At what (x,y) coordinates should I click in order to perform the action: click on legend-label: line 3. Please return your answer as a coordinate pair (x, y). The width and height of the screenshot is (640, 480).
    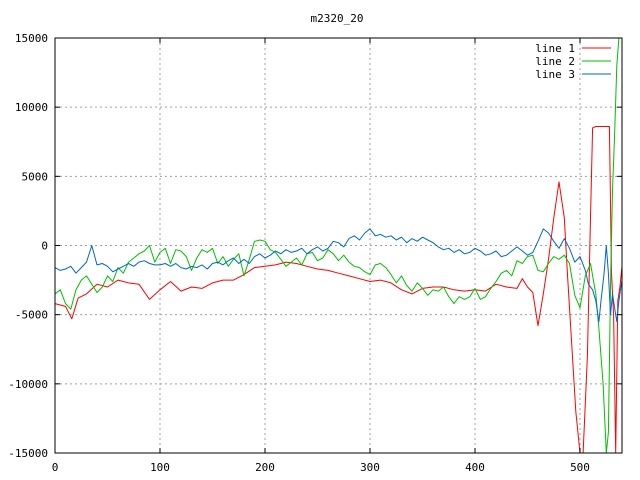
    Looking at the image, I should click on (555, 74).